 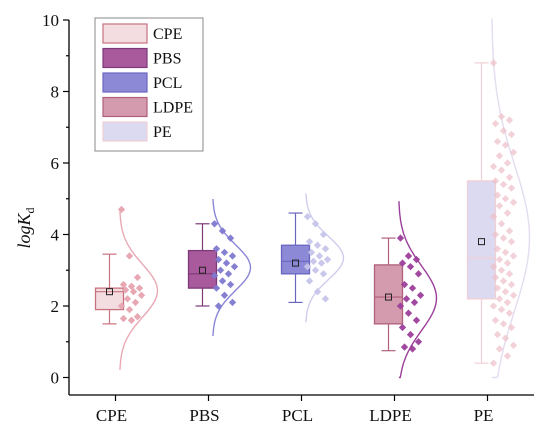 I want to click on legend-label: LDPE, so click(x=173, y=108).